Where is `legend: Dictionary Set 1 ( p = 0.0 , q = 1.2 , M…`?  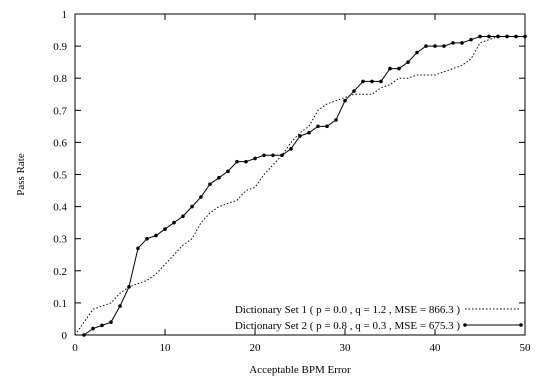
legend: Dictionary Set 1 ( p = 0.0 , q = 1.2 , M… is located at coordinates (379, 318).